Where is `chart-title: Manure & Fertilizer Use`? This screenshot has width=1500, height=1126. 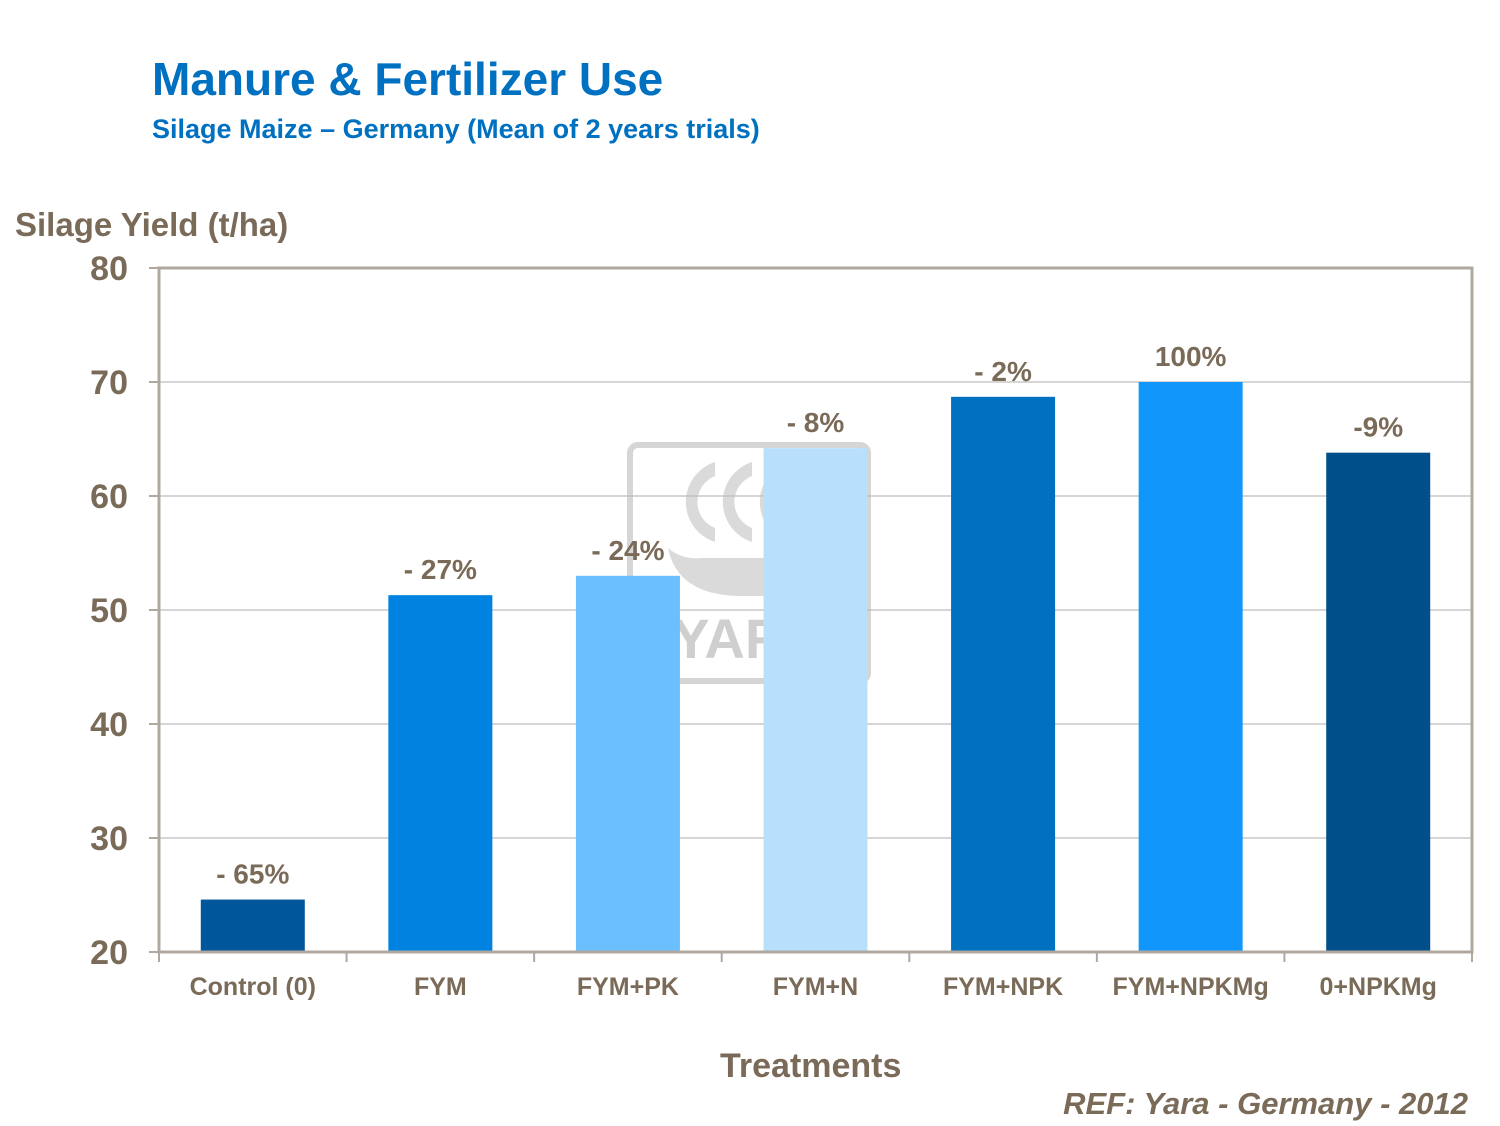 chart-title: Manure & Fertilizer Use is located at coordinates (408, 79).